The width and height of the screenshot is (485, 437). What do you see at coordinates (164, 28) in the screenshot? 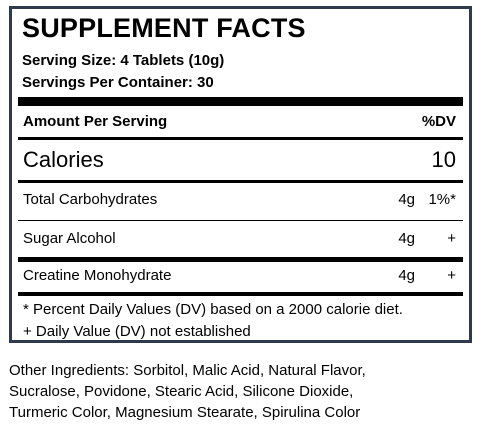
I see `panel-title: SUPPLEMENT FACTS` at bounding box center [164, 28].